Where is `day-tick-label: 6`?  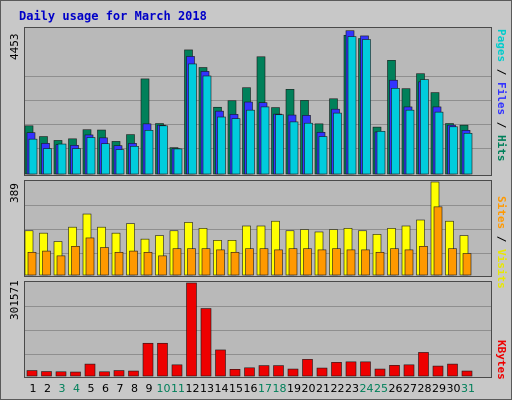
day-tick-label: 6 is located at coordinates (105, 388).